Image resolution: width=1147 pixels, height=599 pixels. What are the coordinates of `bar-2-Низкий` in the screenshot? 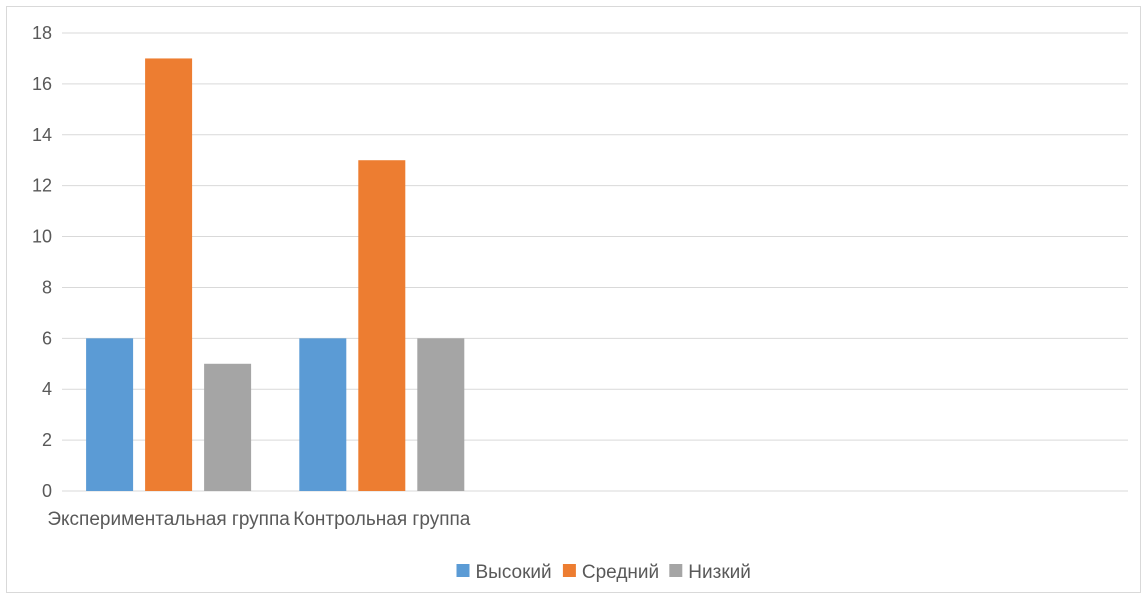 It's located at (441, 414).